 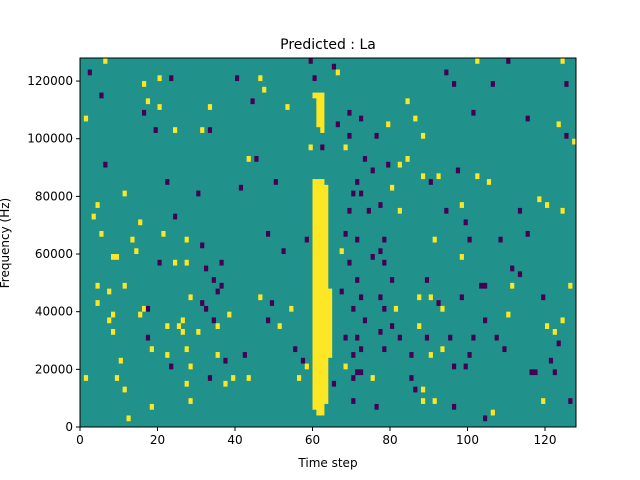 What do you see at coordinates (545, 440) in the screenshot?
I see `x-tick-label: 120` at bounding box center [545, 440].